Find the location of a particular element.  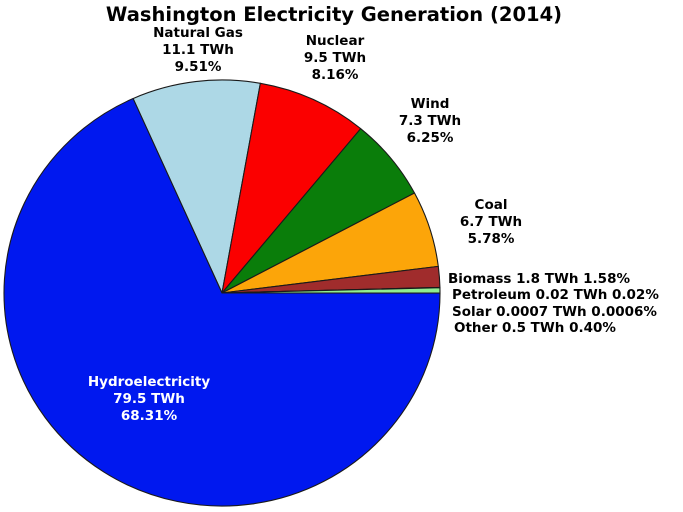

pie-slice-natural-gas is located at coordinates (196, 186).